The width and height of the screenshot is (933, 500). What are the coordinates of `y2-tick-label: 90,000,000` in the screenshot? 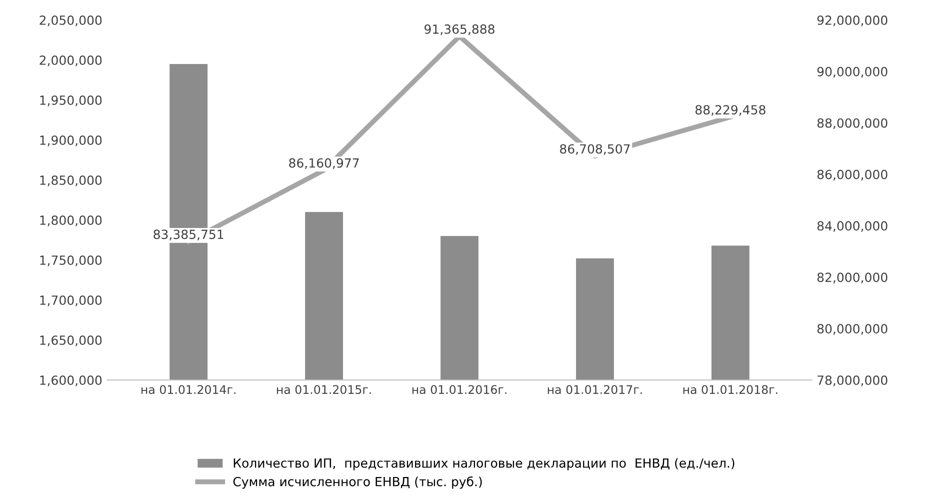 It's located at (852, 72).